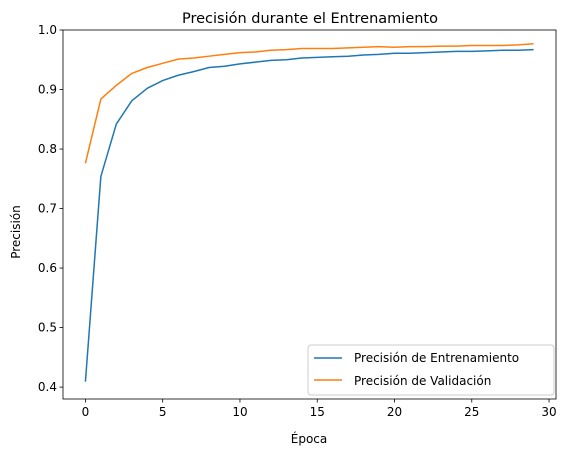 This screenshot has width=569, height=461. What do you see at coordinates (47, 90) in the screenshot?
I see `y-tick-label: 0.9` at bounding box center [47, 90].